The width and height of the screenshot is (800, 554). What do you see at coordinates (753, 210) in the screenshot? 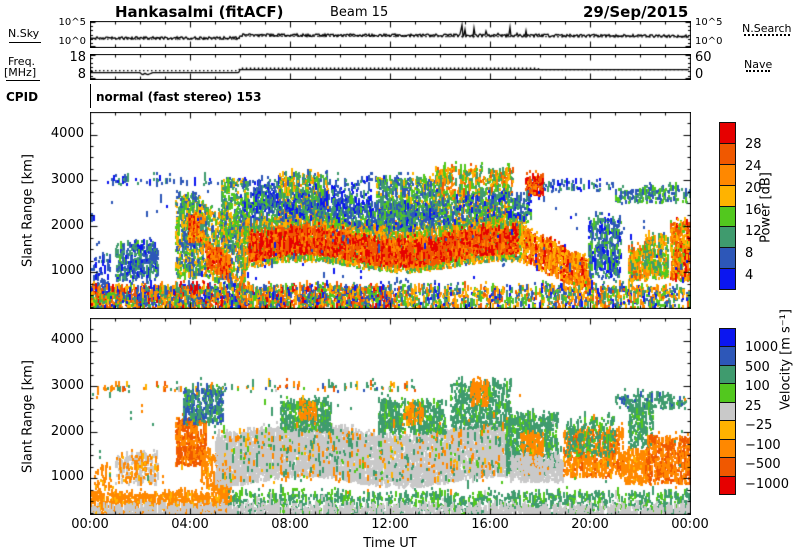
I see `colorbar-tick-label: 16` at bounding box center [753, 210].